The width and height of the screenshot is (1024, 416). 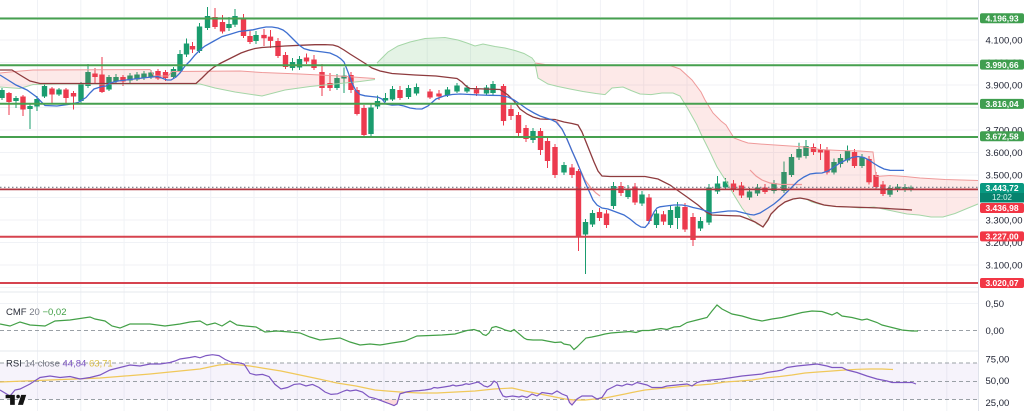 What do you see at coordinates (1004, 153) in the screenshot?
I see `svg-text: 3.600,00` at bounding box center [1004, 153].